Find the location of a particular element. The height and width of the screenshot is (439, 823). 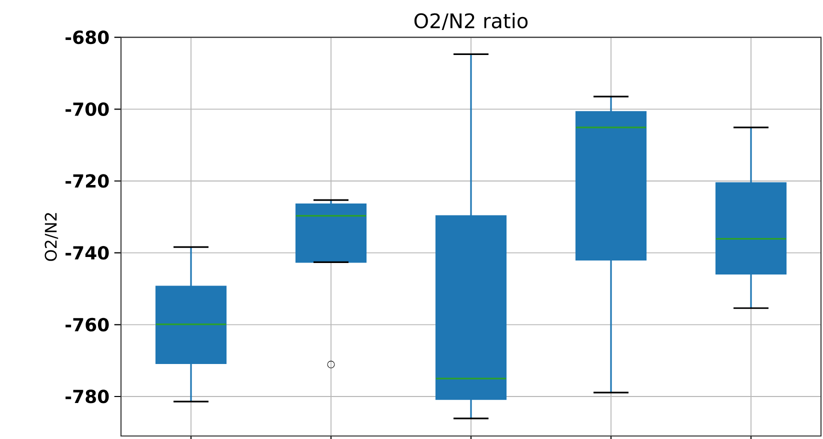

y-tick-label: -760 is located at coordinates (87, 325).